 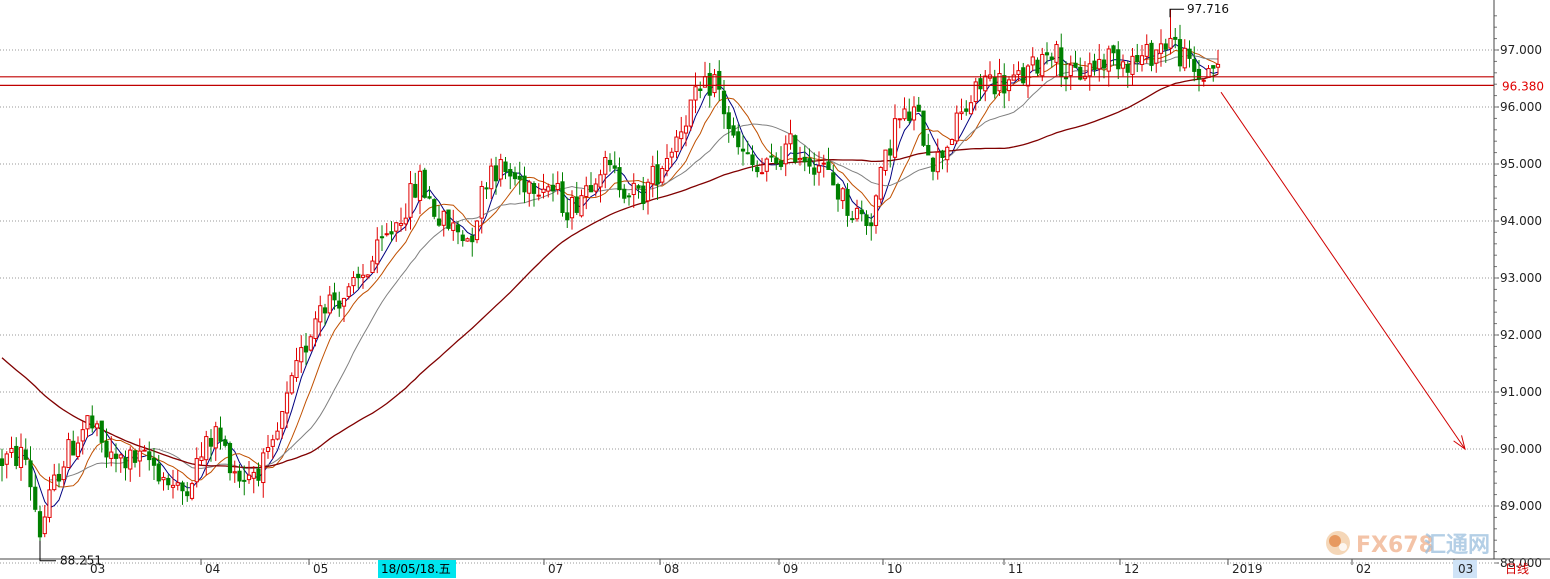 I want to click on y-tick-label-1: 96.000, so click(x=1521, y=107).